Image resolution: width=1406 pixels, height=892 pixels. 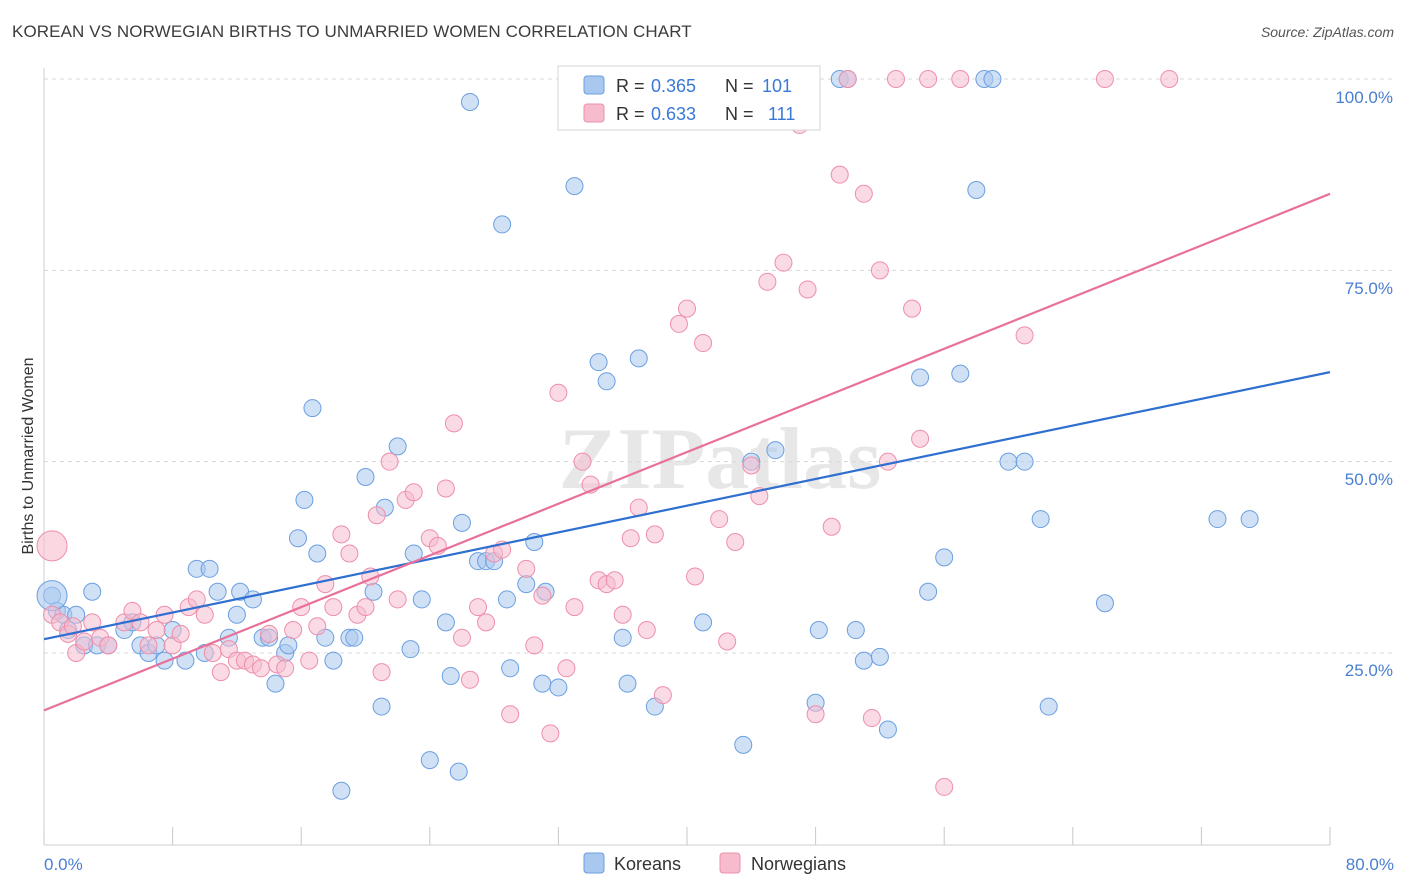 I want to click on legend-n-label-norwegians: N =, so click(x=739, y=114).